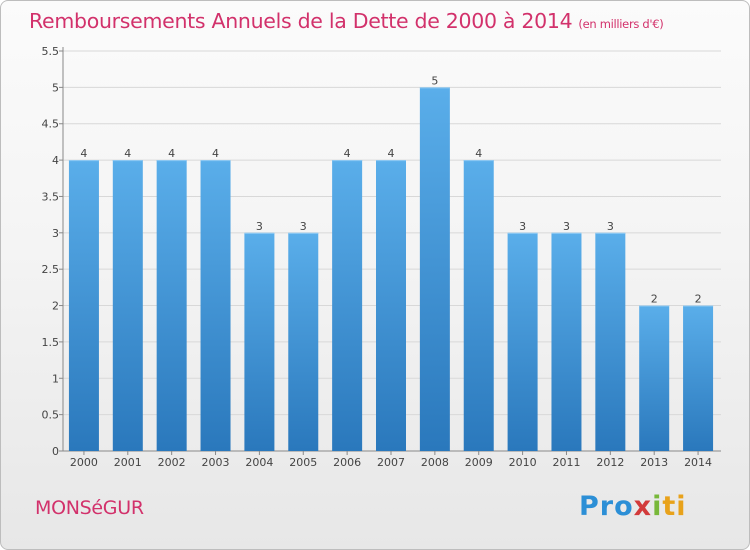 The width and height of the screenshot is (750, 550). I want to click on bar-2009, so click(478, 305).